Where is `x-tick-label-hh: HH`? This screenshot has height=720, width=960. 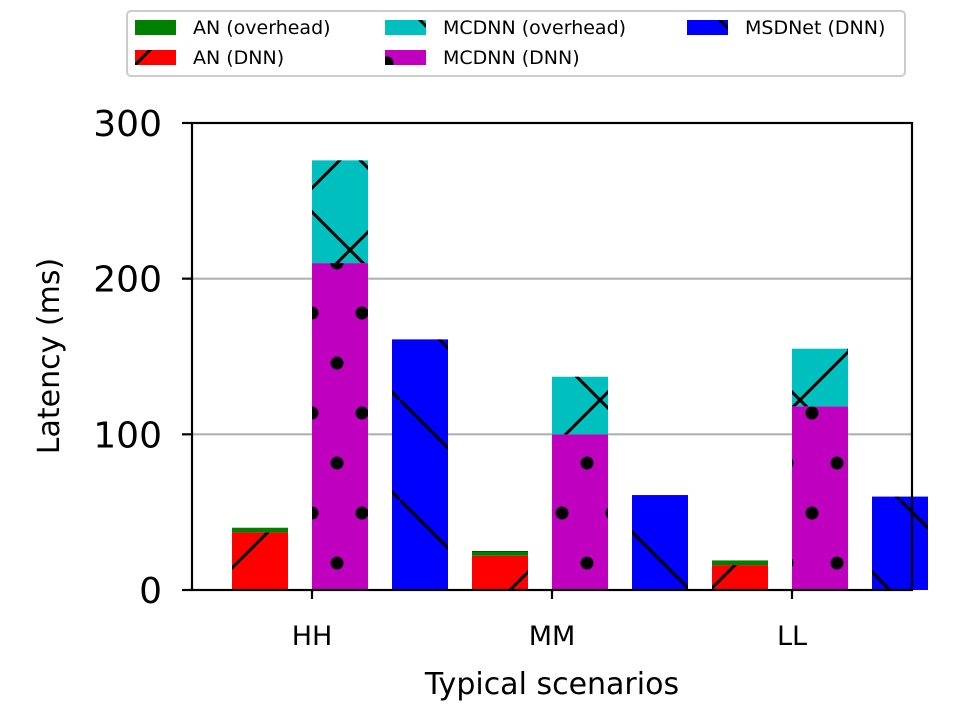 x-tick-label-hh: HH is located at coordinates (312, 636).